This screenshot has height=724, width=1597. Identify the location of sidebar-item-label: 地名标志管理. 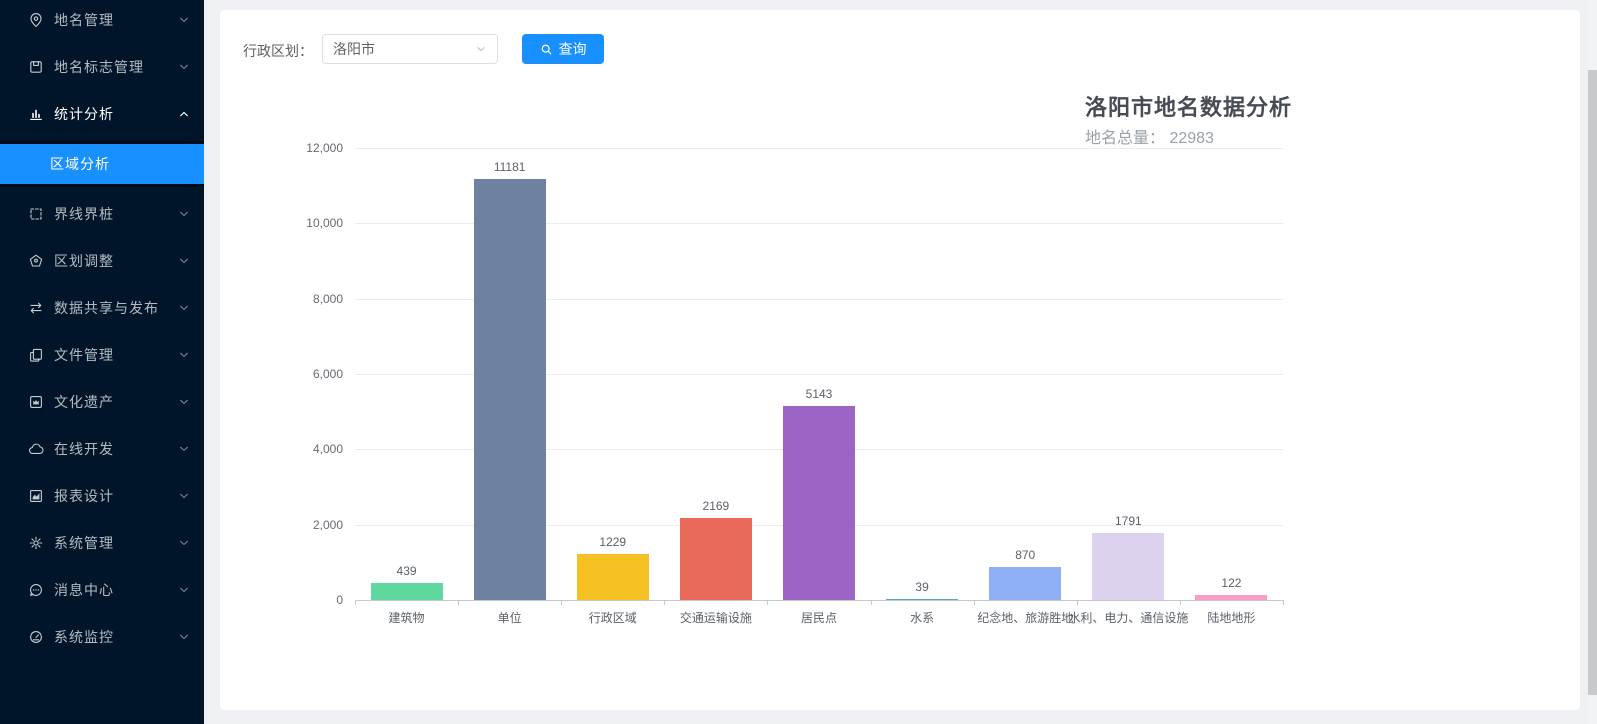
(99, 67).